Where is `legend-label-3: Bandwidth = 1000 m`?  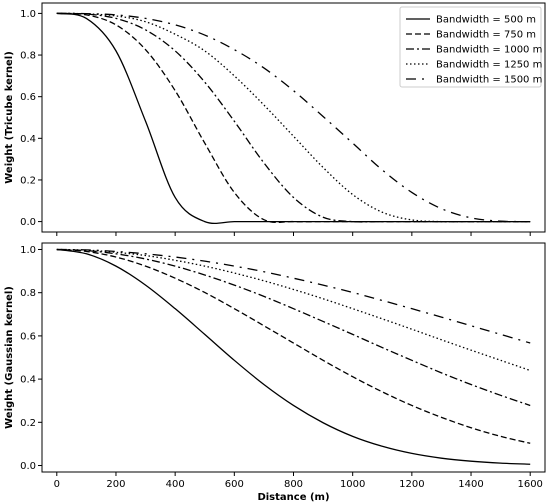 legend-label-3: Bandwidth = 1000 m is located at coordinates (489, 50).